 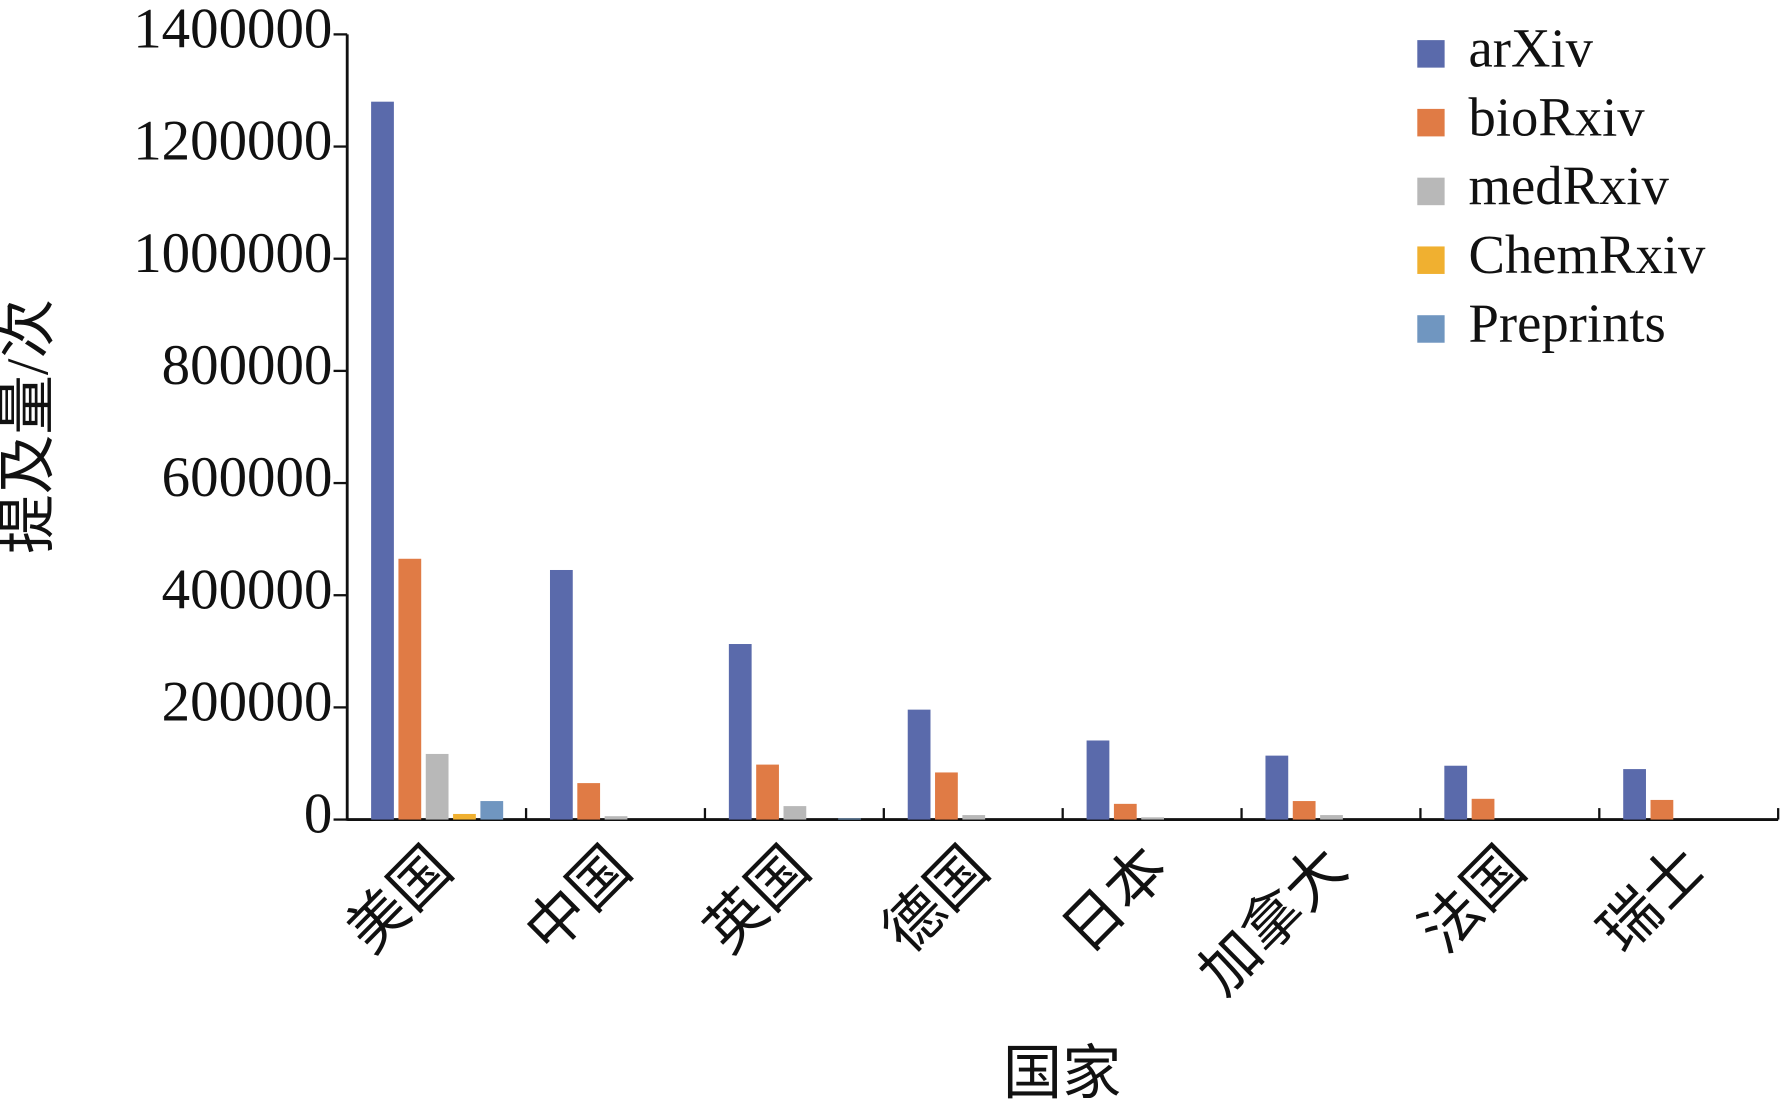 What do you see at coordinates (232, 141) in the screenshot?
I see `y-tick-label: 1200000` at bounding box center [232, 141].